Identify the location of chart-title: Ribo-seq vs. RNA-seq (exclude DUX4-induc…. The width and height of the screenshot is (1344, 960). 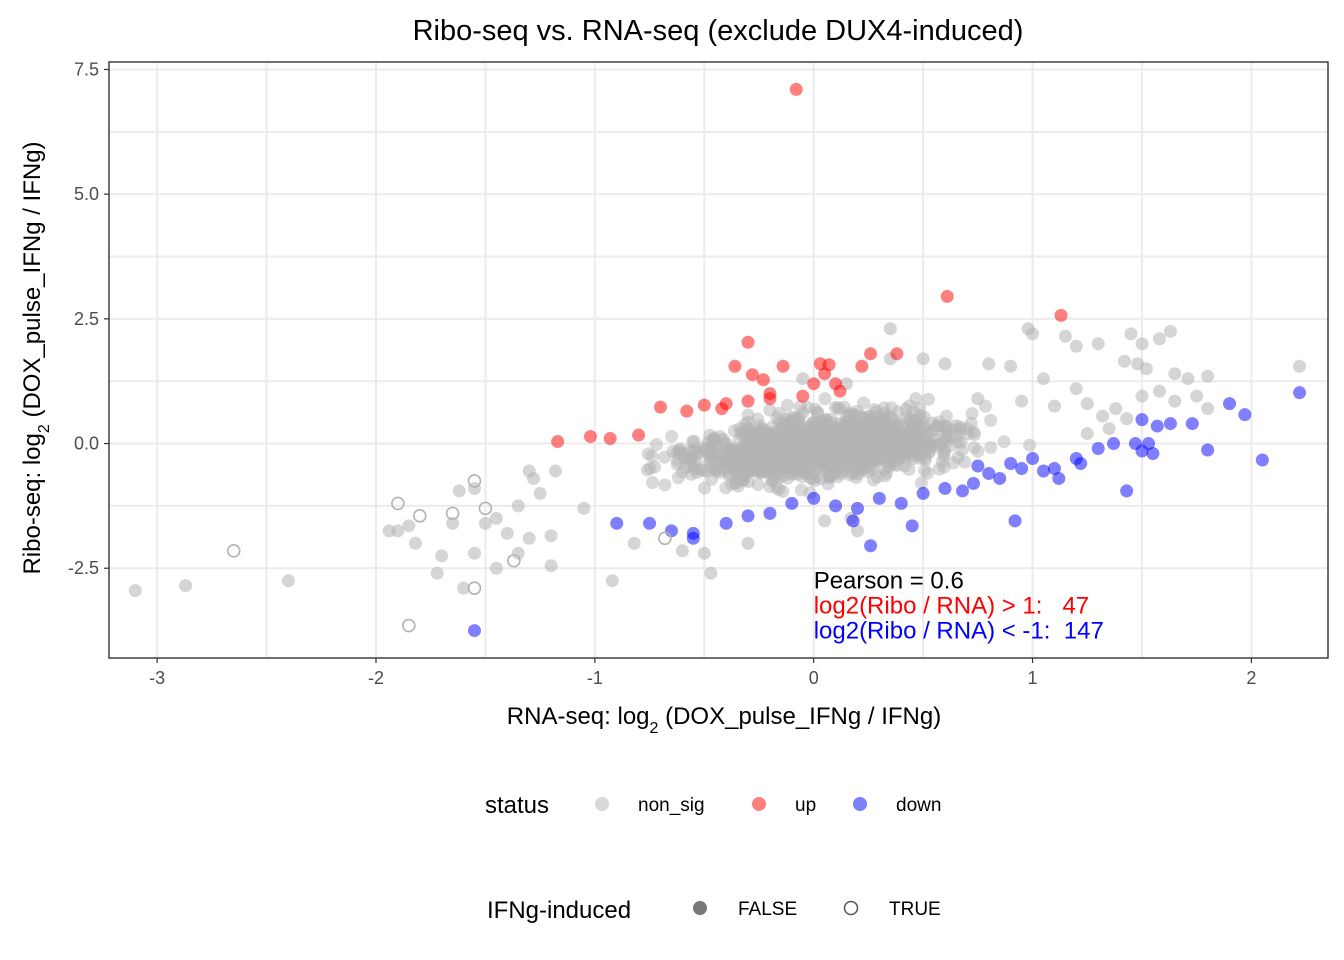
(718, 31).